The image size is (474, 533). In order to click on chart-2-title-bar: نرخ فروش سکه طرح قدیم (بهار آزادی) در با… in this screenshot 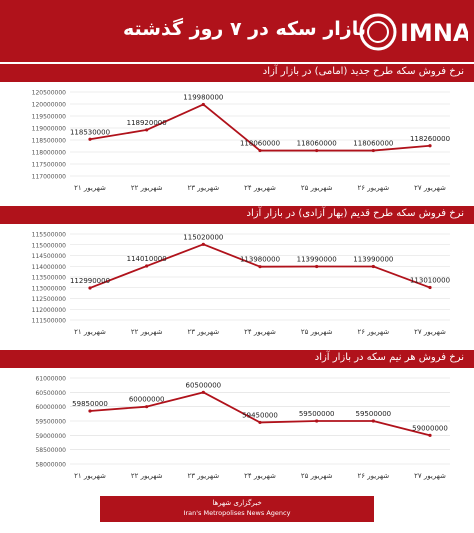, I will do `click(237, 215)`.